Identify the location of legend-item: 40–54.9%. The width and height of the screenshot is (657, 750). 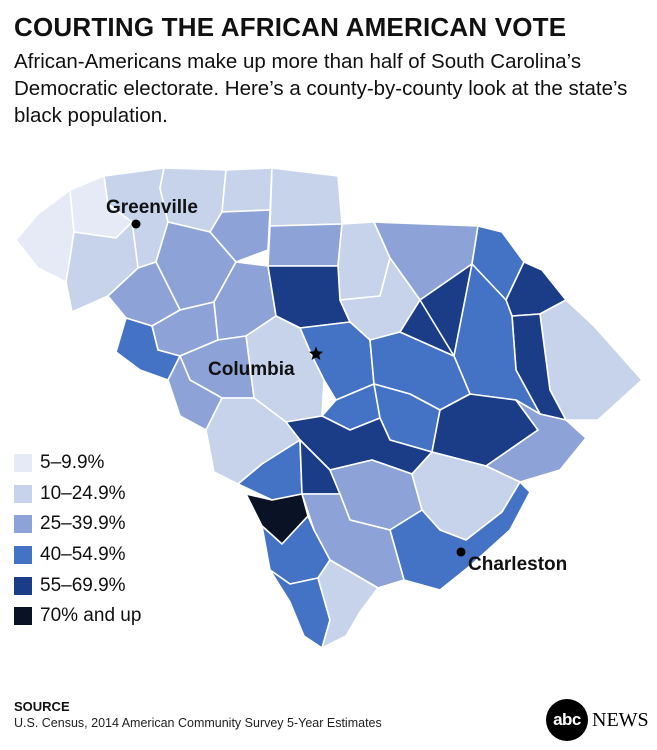
(77, 555).